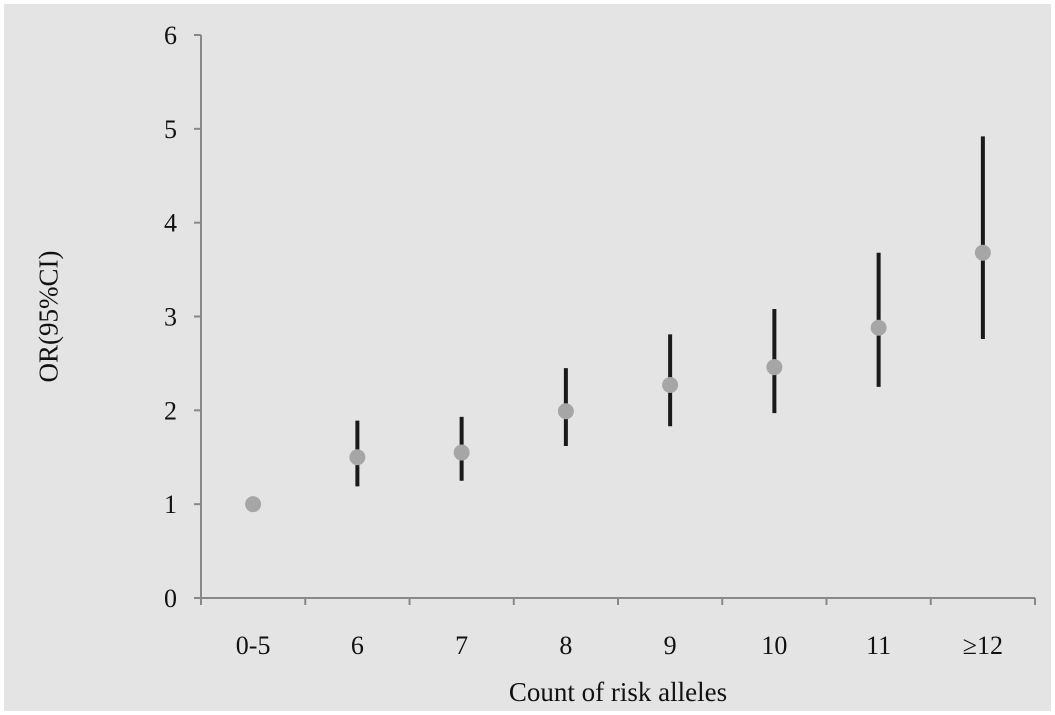 The image size is (1055, 715). What do you see at coordinates (183, 317) in the screenshot?
I see `y-axis: 0 1 2 3 4 5 6` at bounding box center [183, 317].